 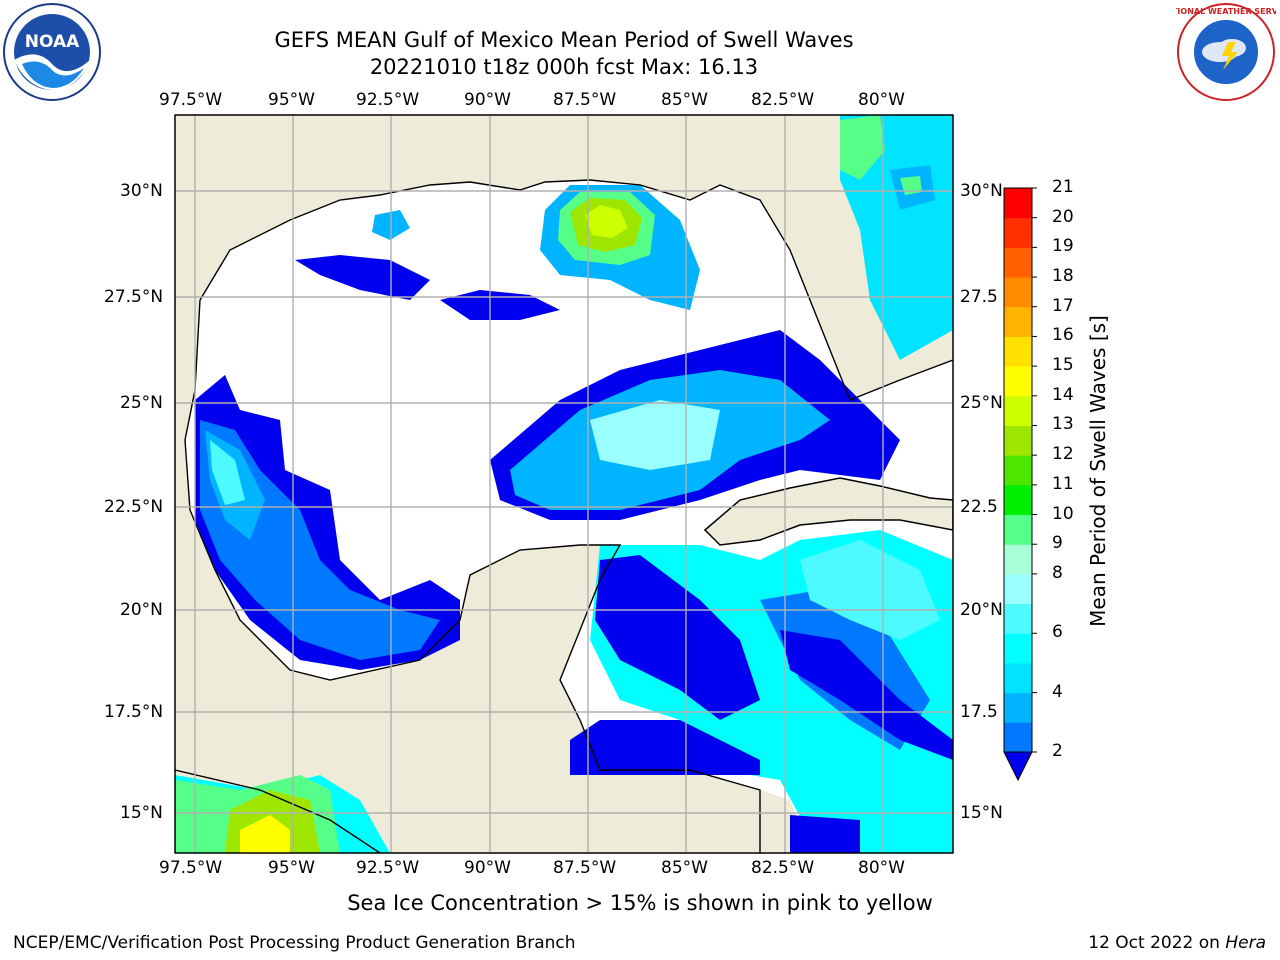 I want to click on lat-label-right: 22.5, so click(x=979, y=507).